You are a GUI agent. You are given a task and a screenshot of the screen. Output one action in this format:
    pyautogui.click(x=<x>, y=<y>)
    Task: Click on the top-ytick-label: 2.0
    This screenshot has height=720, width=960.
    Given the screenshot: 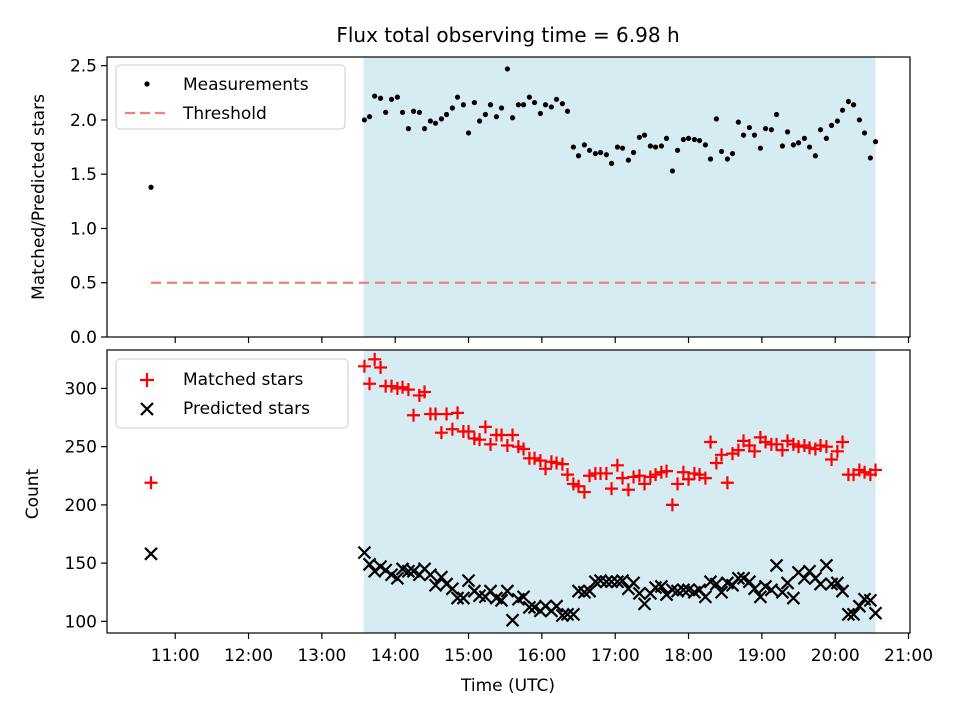 What is the action you would take?
    pyautogui.click(x=83, y=121)
    